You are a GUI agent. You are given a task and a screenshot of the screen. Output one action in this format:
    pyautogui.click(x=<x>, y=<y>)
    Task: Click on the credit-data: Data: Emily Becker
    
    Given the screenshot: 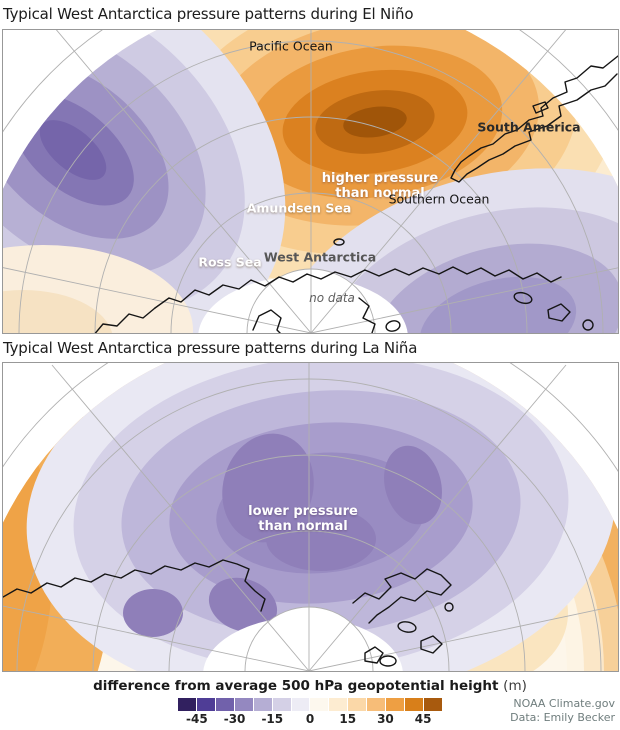 What is the action you would take?
    pyautogui.click(x=562, y=717)
    